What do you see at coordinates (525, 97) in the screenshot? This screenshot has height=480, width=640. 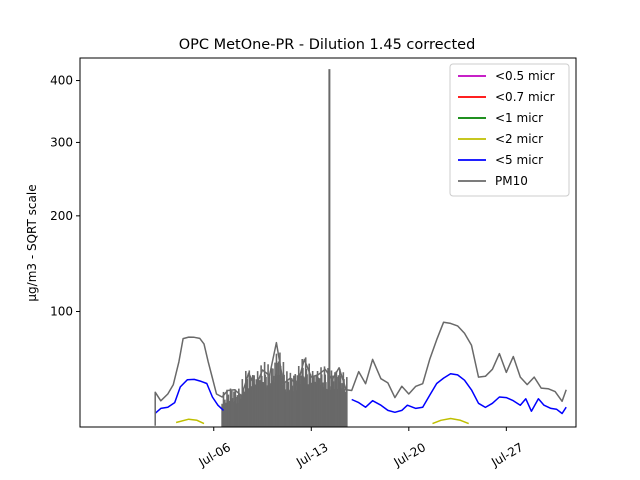 I see `legend-label: <0.7 micr` at bounding box center [525, 97].